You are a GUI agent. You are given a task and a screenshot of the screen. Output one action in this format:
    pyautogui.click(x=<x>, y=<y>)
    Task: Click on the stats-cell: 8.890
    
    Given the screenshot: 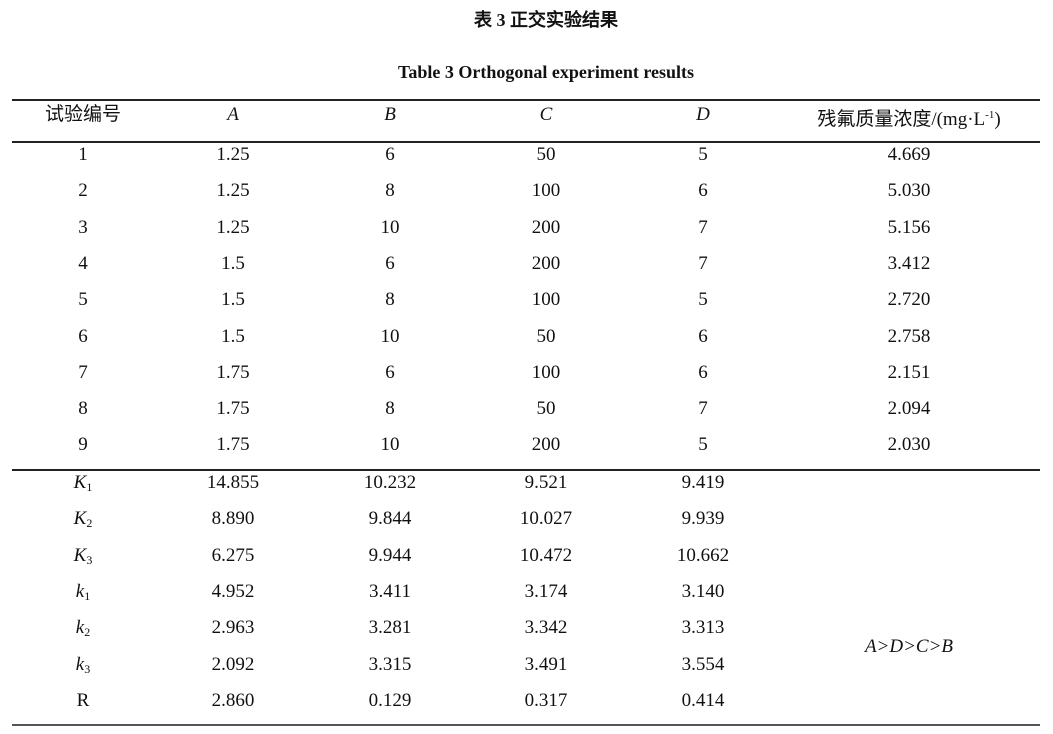 What is the action you would take?
    pyautogui.click(x=233, y=519)
    